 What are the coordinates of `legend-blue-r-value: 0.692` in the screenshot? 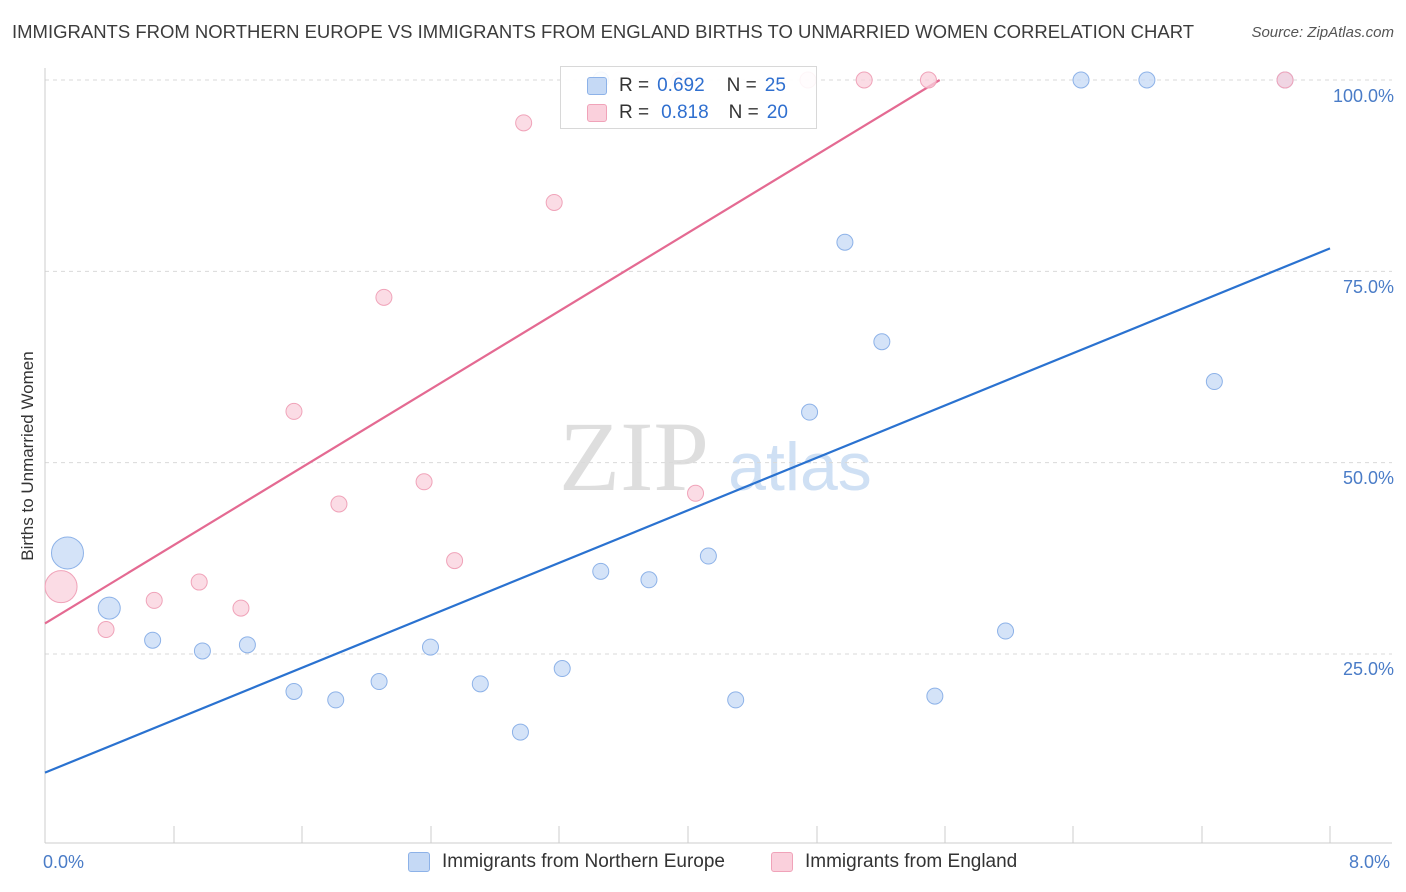 It's located at (681, 85).